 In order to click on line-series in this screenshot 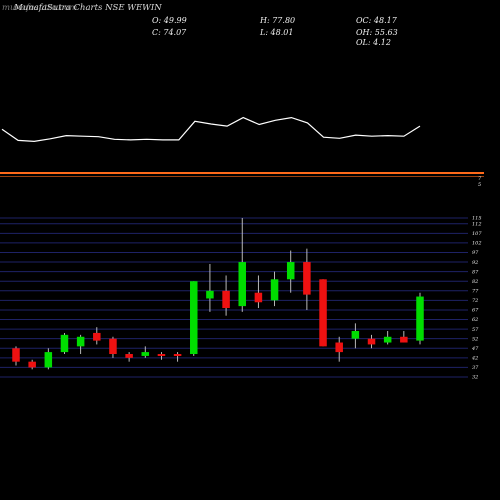, I will do `click(211, 129)`.